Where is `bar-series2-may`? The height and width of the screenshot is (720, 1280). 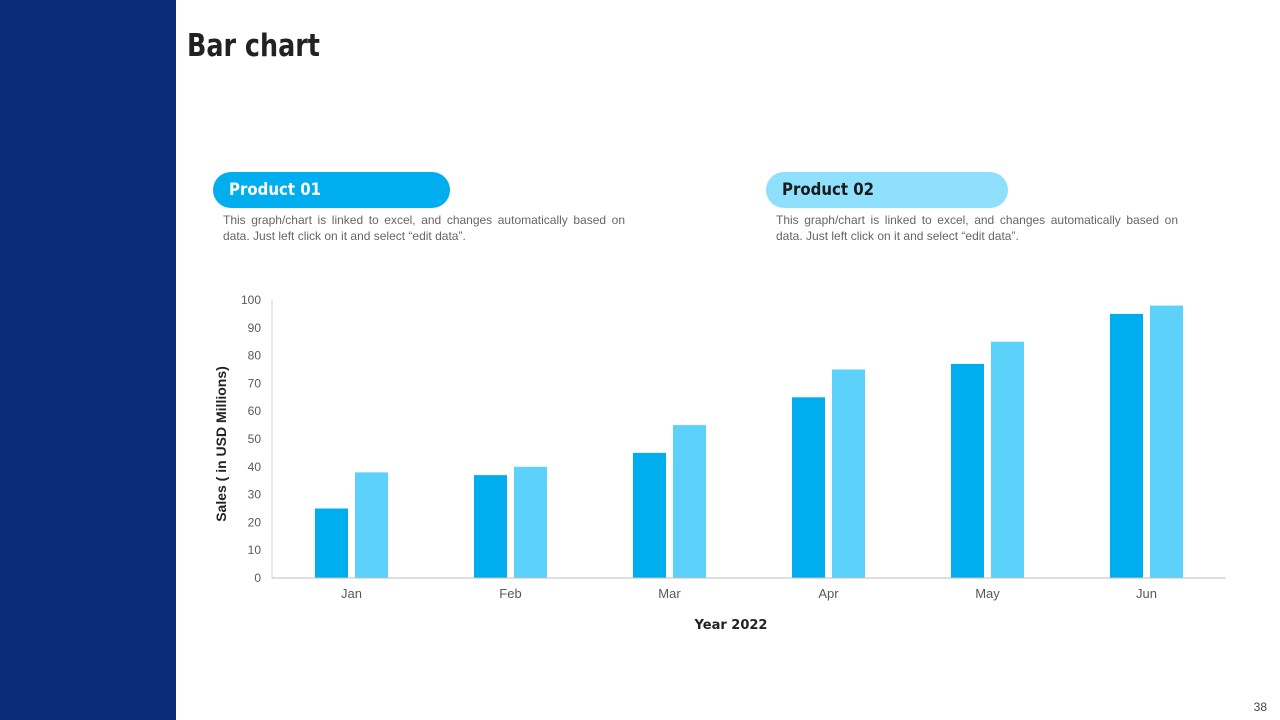
bar-series2-may is located at coordinates (1007, 459).